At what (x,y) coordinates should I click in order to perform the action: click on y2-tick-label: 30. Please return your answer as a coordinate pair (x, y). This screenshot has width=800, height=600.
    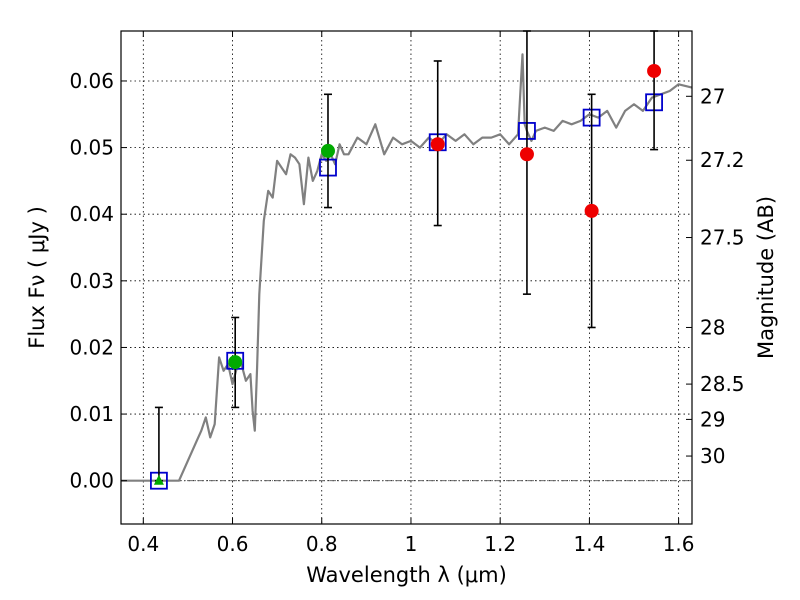
    Looking at the image, I should click on (712, 456).